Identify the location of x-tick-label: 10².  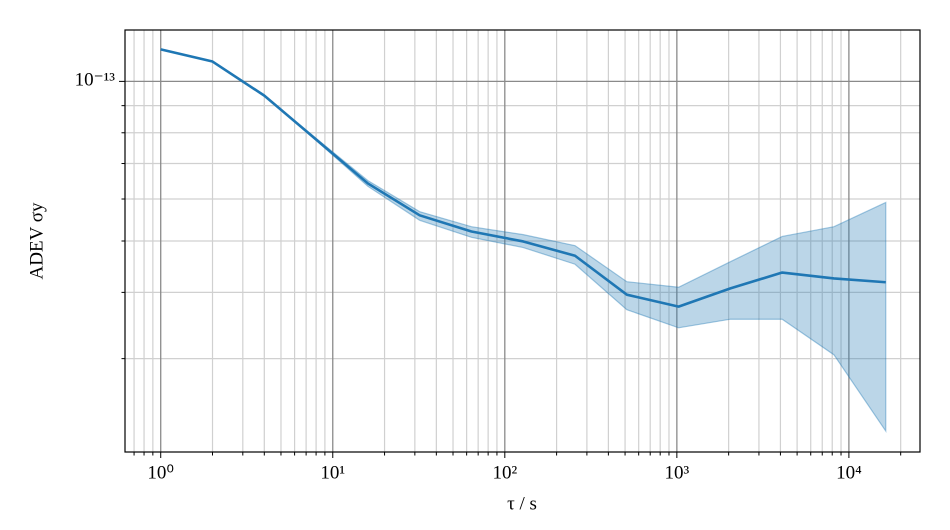
(504, 472).